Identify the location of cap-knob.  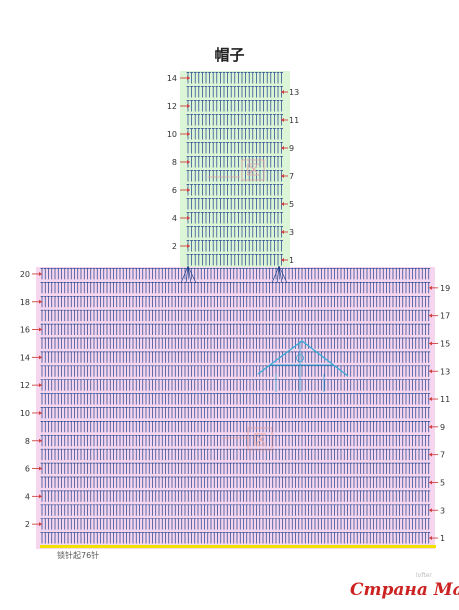
(300, 358).